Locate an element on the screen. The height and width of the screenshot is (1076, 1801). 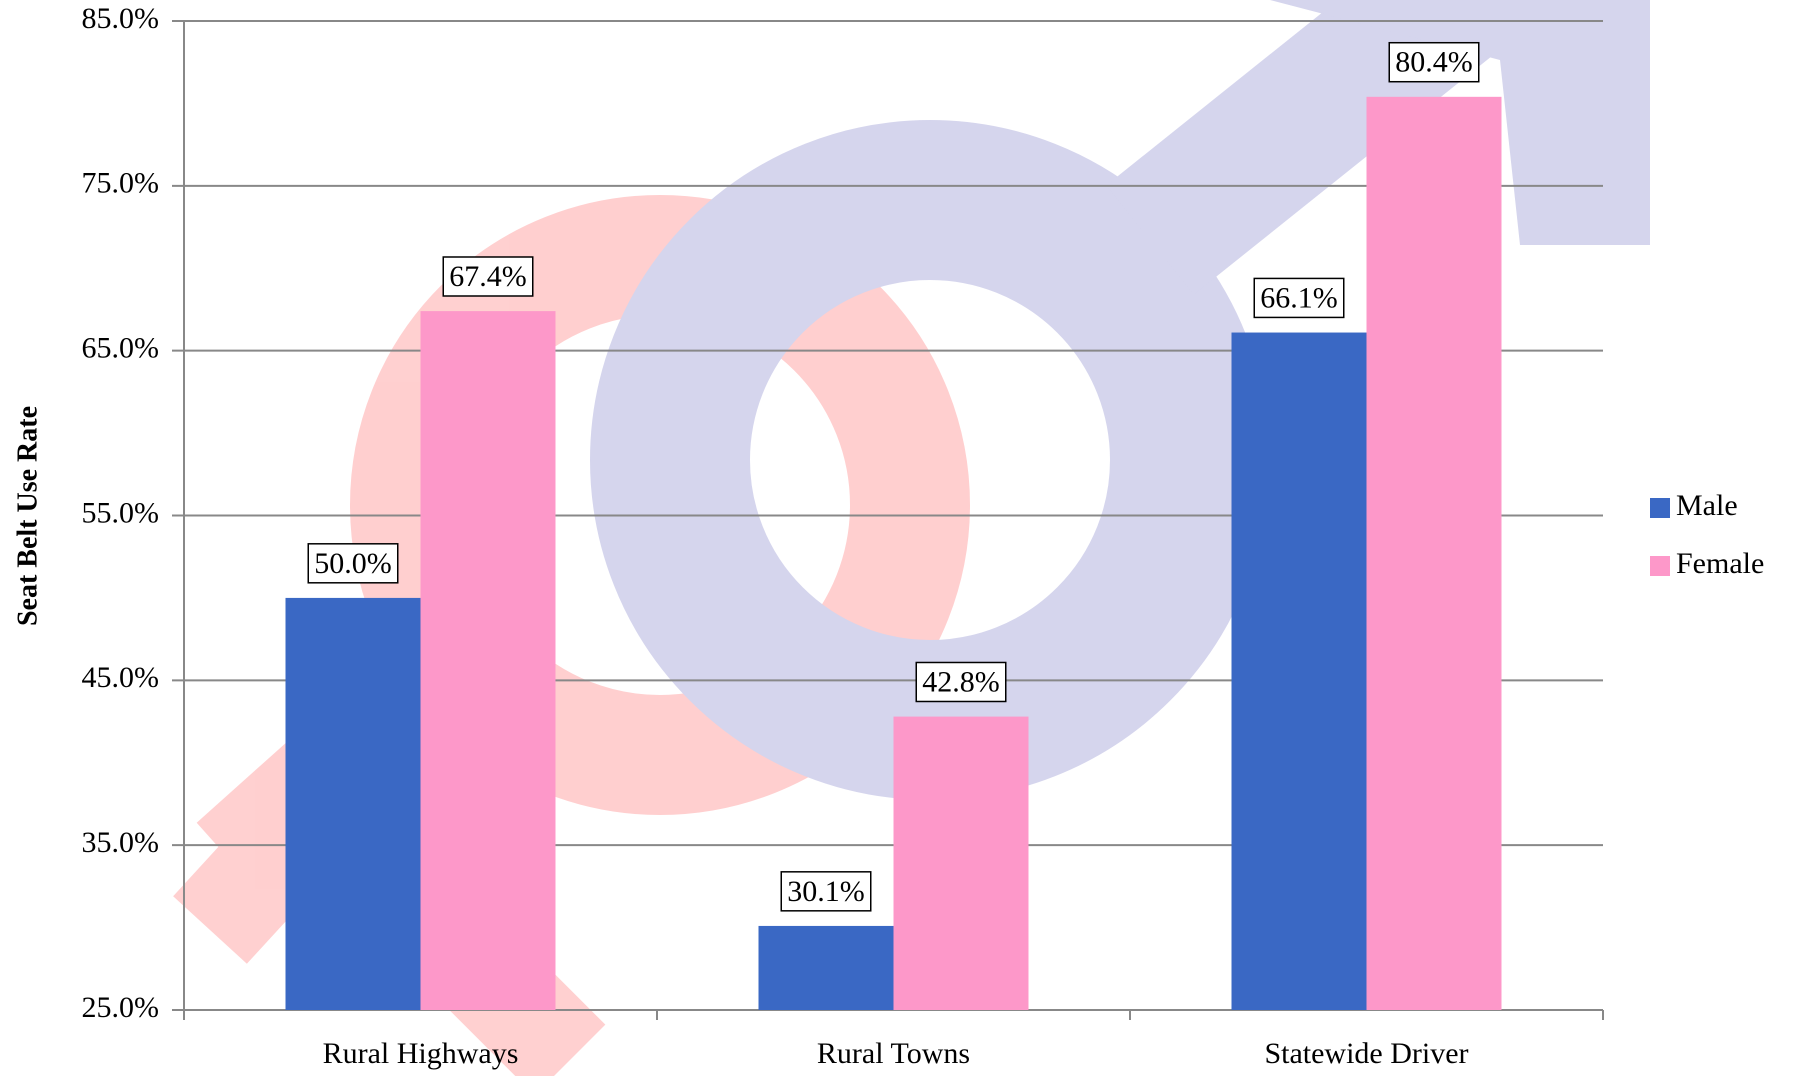
x-tick-label: Rural Highways is located at coordinates (421, 1053).